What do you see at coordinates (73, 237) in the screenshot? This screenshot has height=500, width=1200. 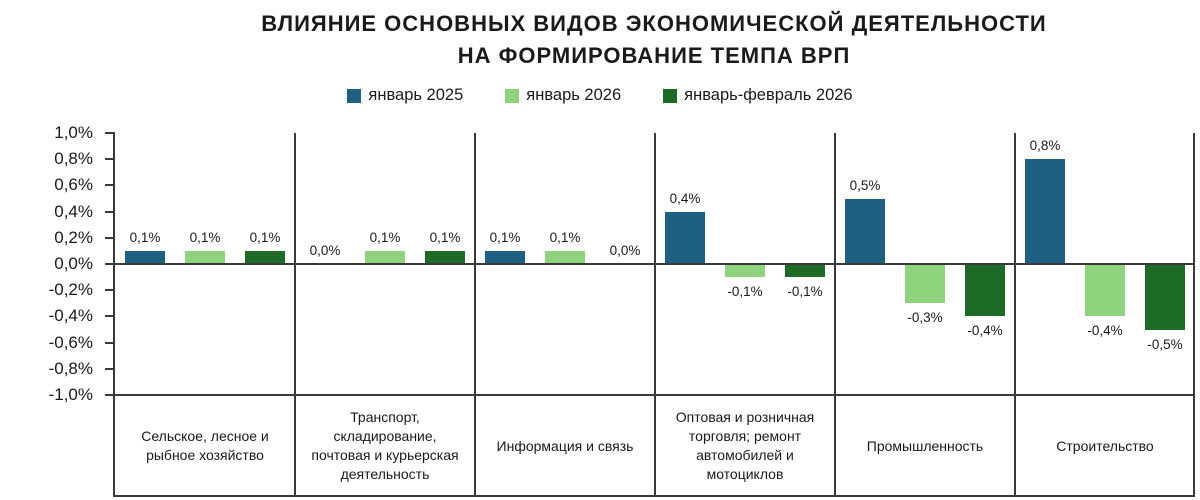 I see `y-tick-label: 0,2%` at bounding box center [73, 237].